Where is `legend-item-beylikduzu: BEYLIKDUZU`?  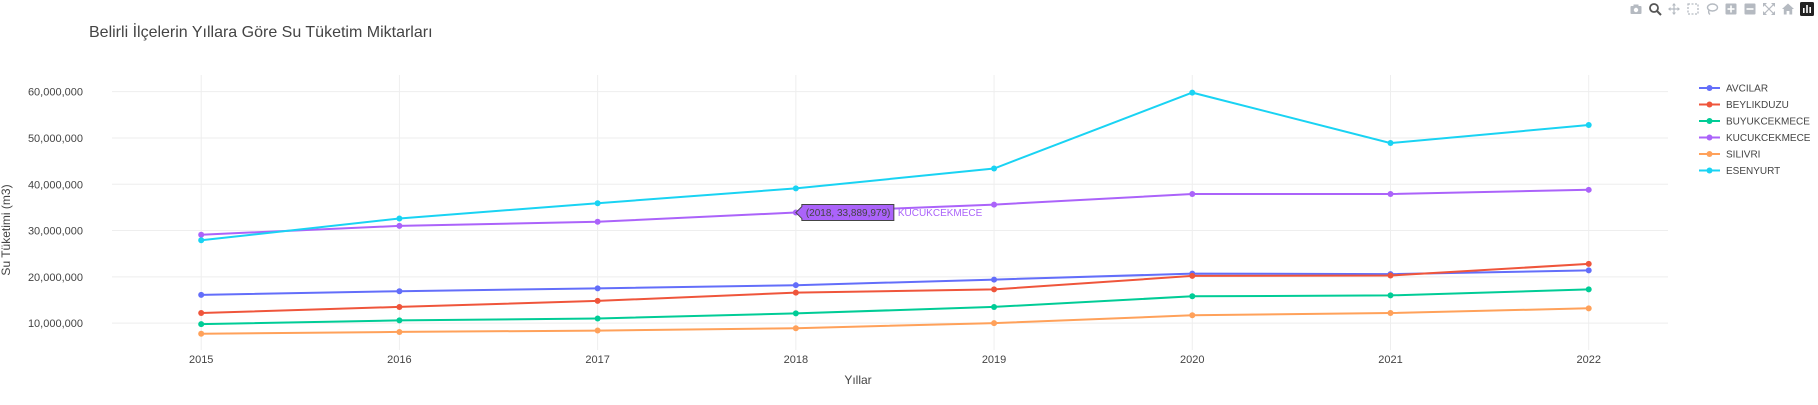 legend-item-beylikduzu: BEYLIKDUZU is located at coordinates (1744, 105).